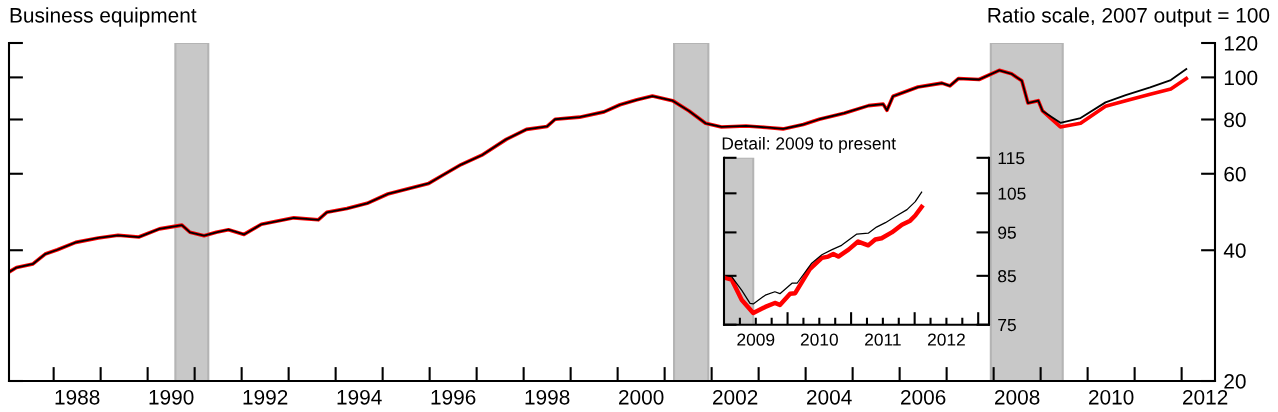  Describe the element at coordinates (103, 17) in the screenshot. I see `chart-title: Business equipment` at that location.